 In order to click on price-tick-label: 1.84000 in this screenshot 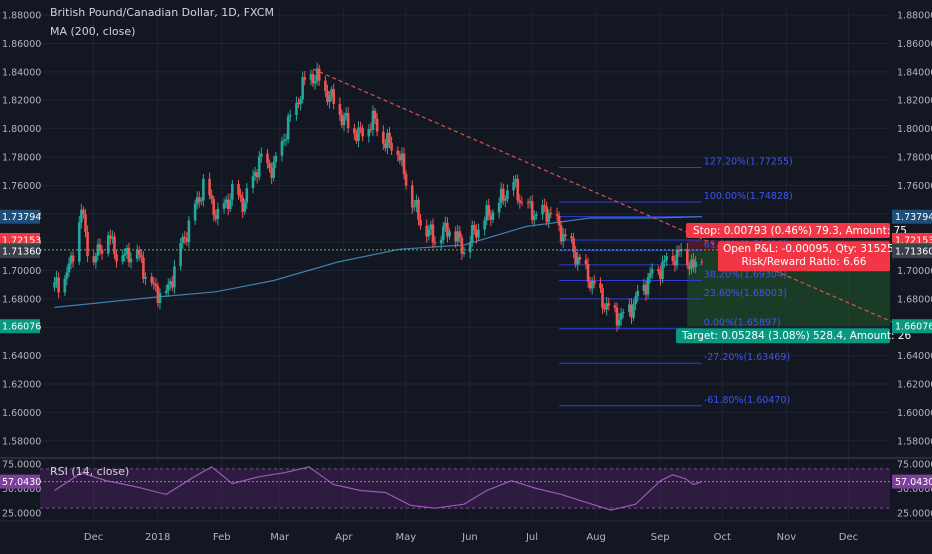, I will do `click(914, 72)`.